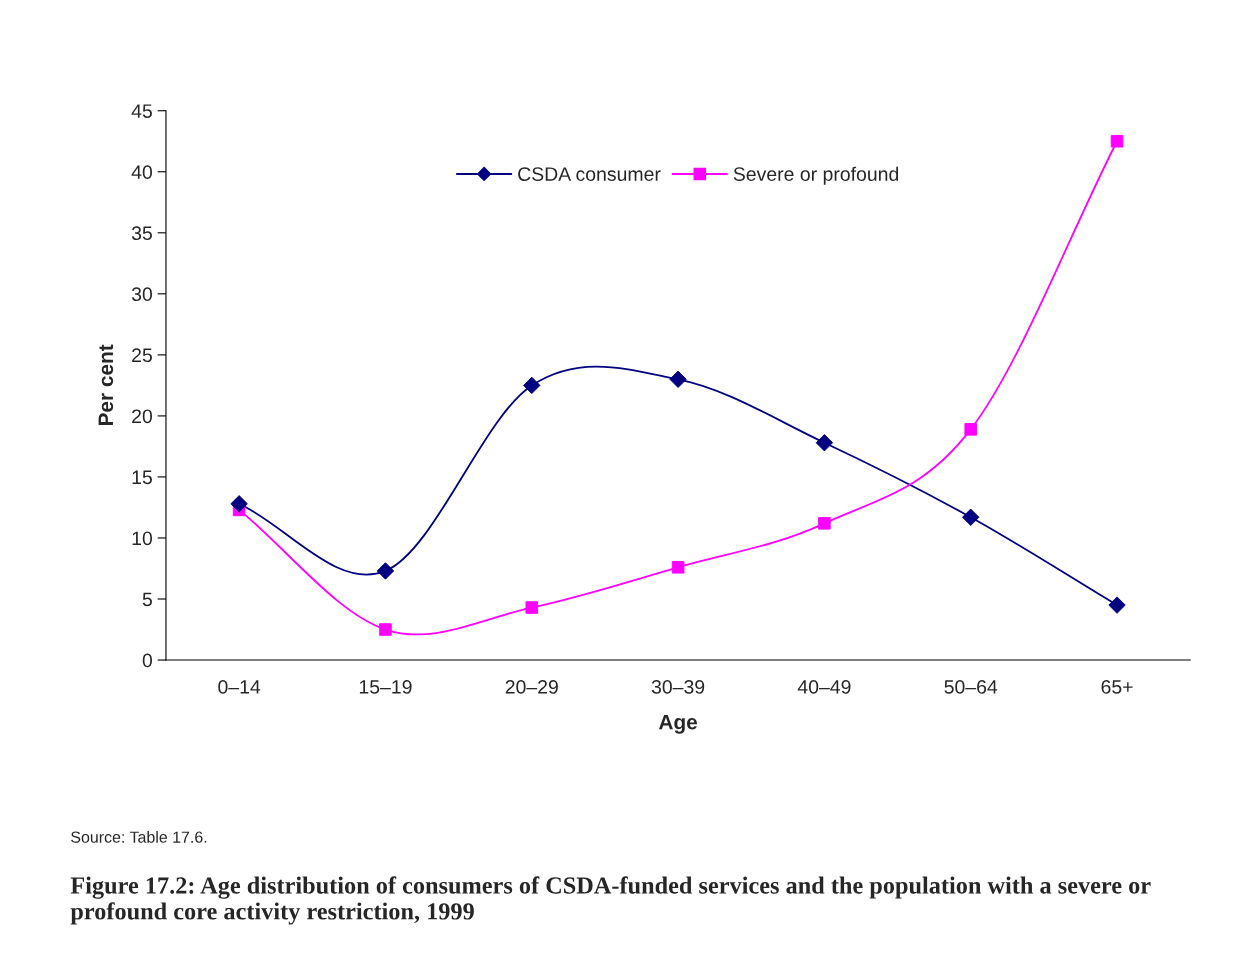  What do you see at coordinates (824, 687) in the screenshot?
I see `x-tick-label: 40–49` at bounding box center [824, 687].